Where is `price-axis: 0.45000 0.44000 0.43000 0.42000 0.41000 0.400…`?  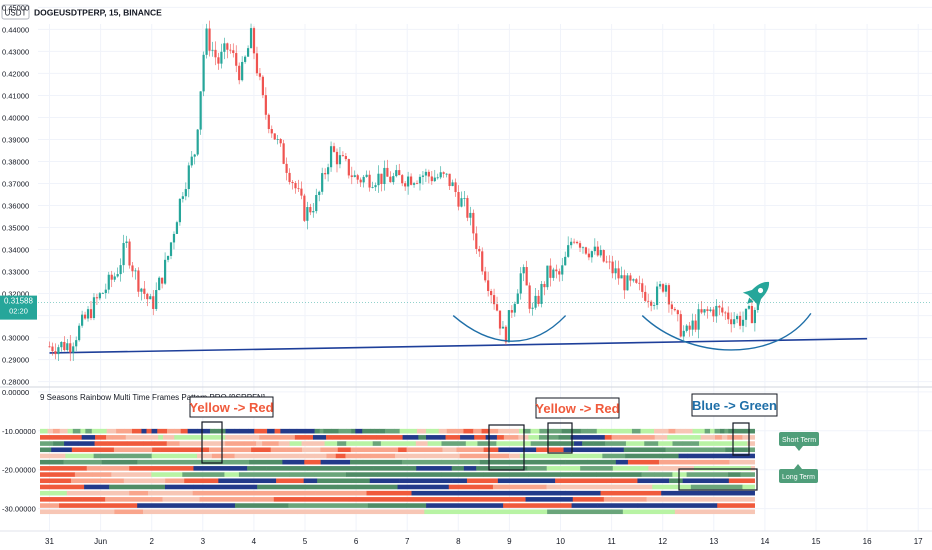
price-axis: 0.45000 0.44000 0.43000 0.42000 0.41000 0.400… is located at coordinates (15, 194).